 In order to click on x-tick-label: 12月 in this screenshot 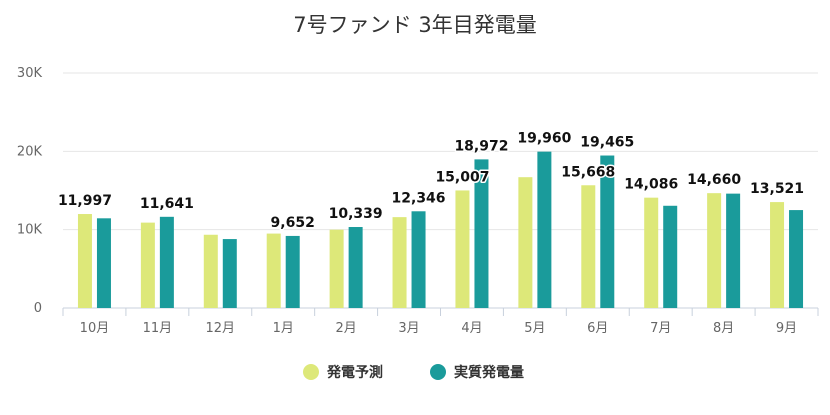, I will do `click(221, 328)`.